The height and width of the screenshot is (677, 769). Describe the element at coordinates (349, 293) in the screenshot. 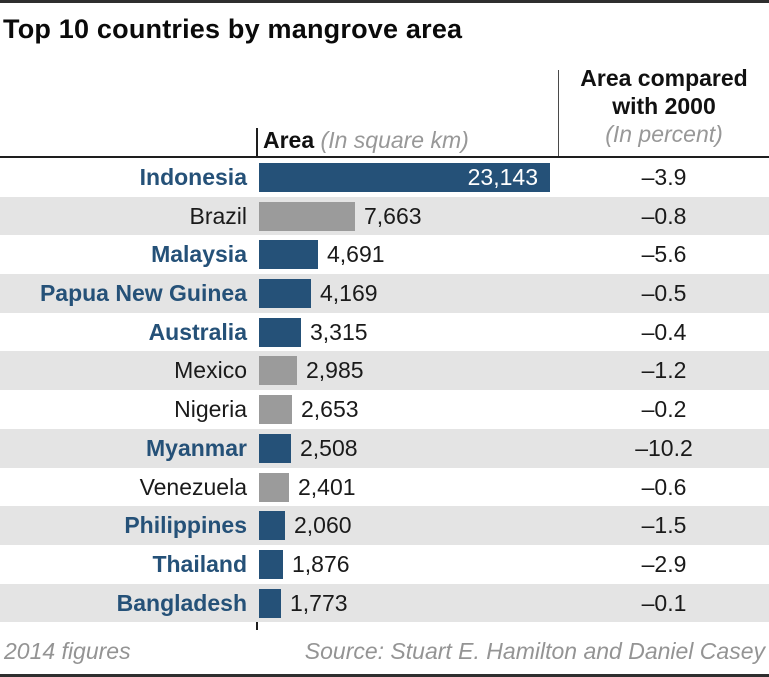

I see `area-value: 4,169` at that location.